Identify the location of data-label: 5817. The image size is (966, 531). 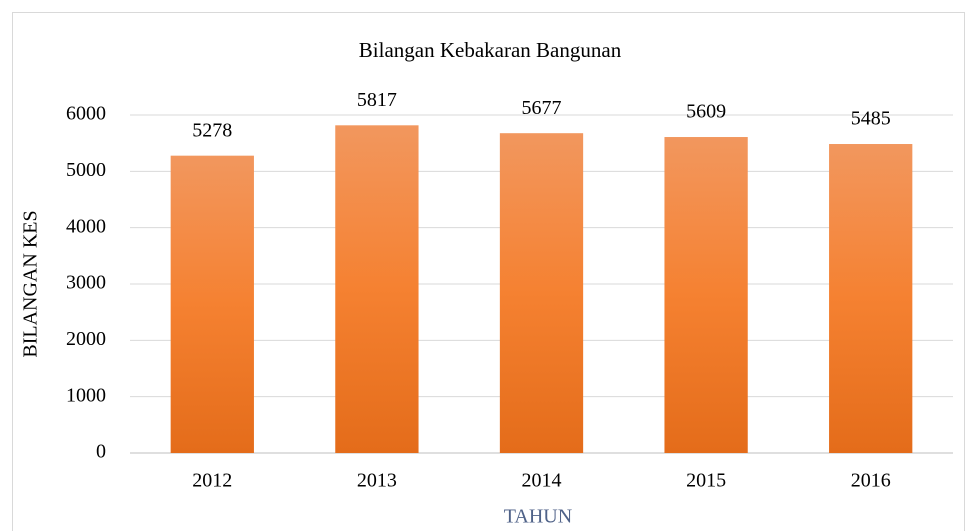
(377, 100).